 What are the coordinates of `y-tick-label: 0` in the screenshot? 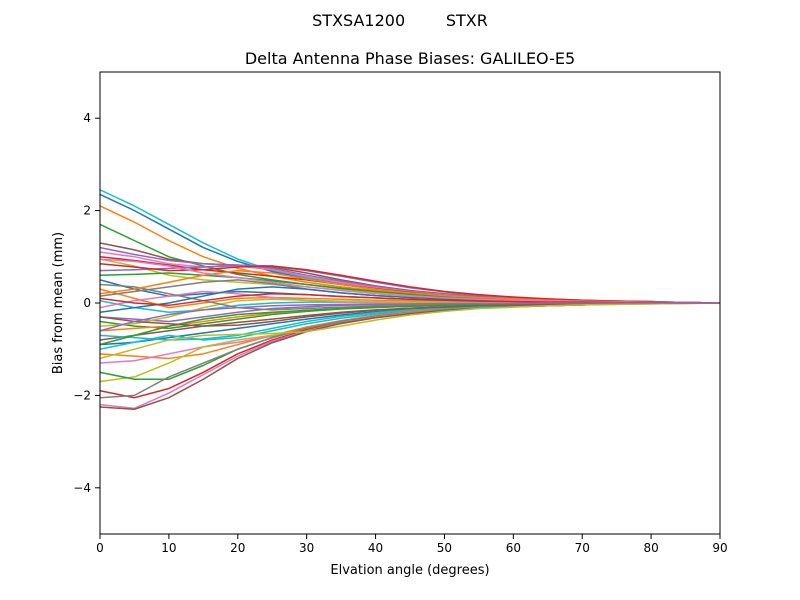 It's located at (87, 303).